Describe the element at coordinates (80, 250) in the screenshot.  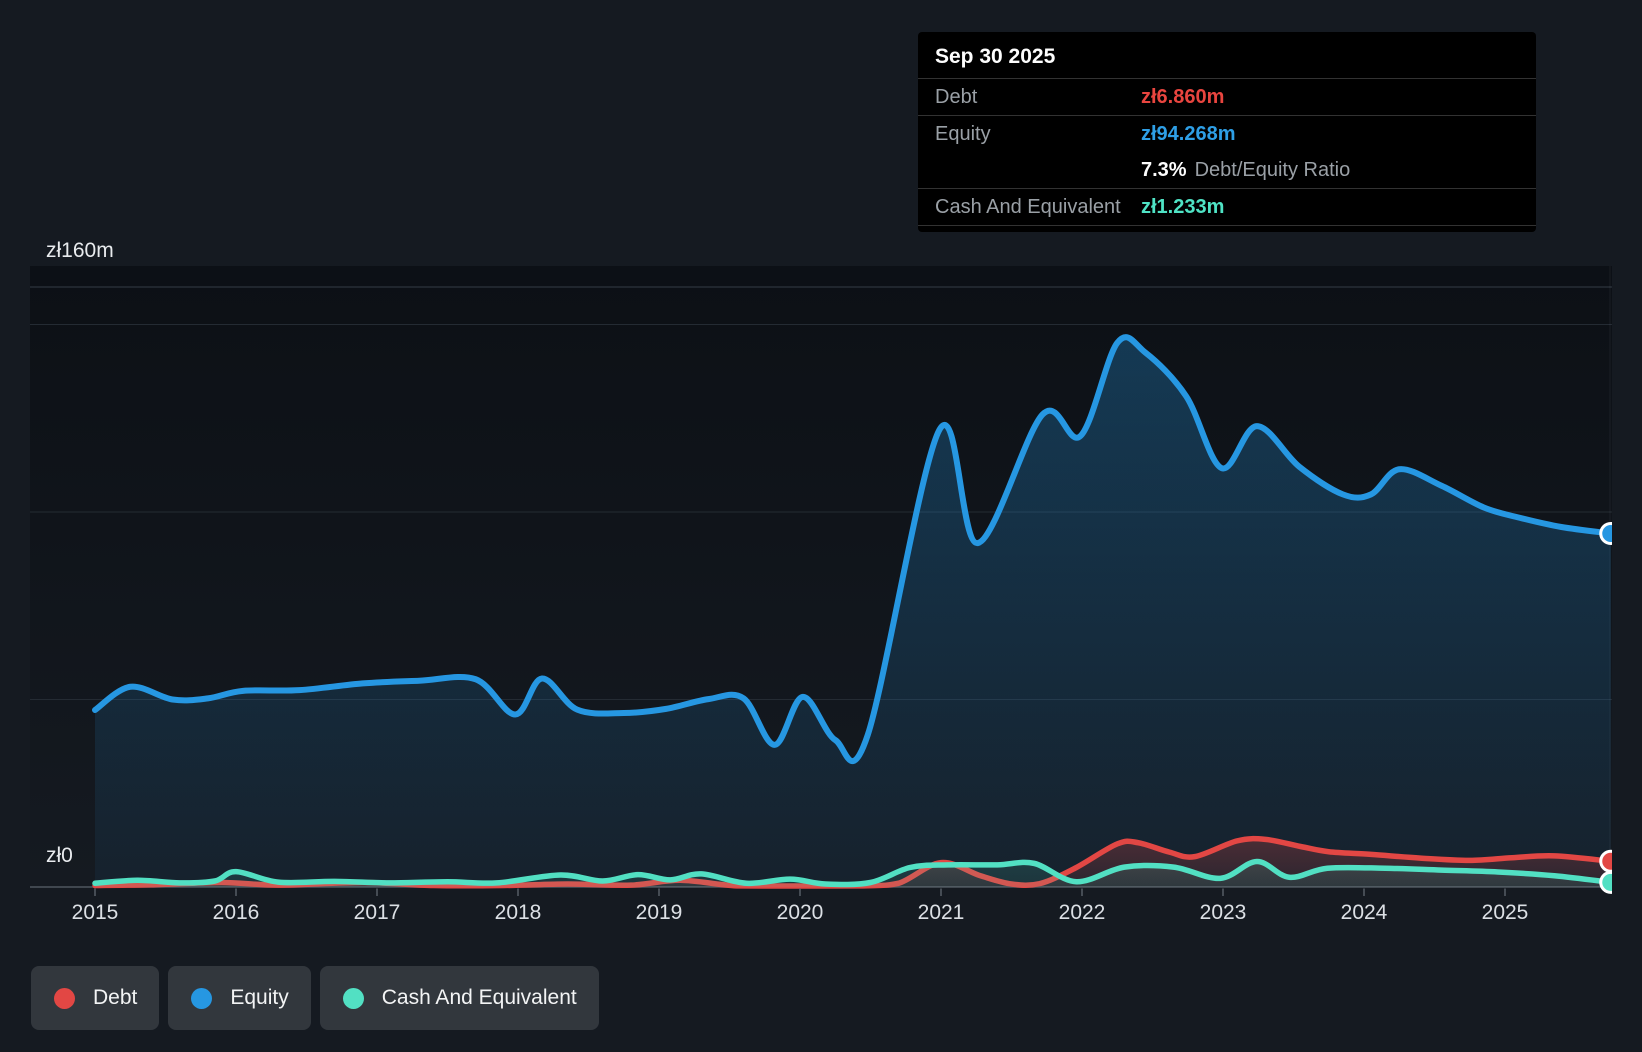
I see `y-axis-label-max: zł160m` at that location.